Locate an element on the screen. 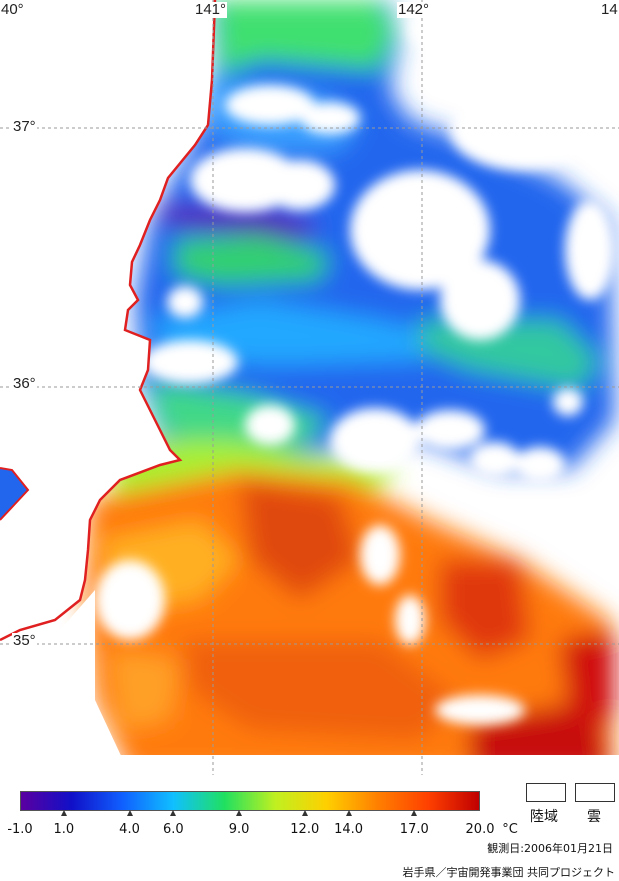  colorbar-tick-label: 9.0 is located at coordinates (239, 829).